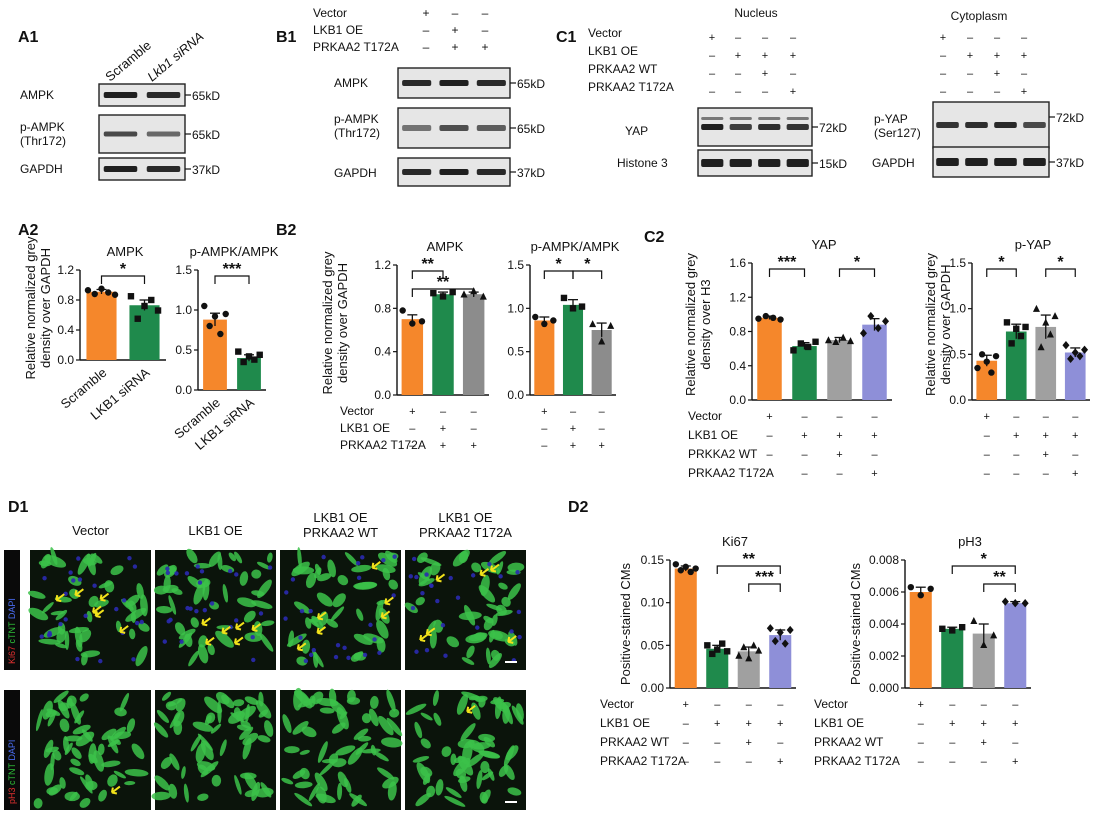 The image size is (1103, 817). I want to click on bar, so click(443, 344).